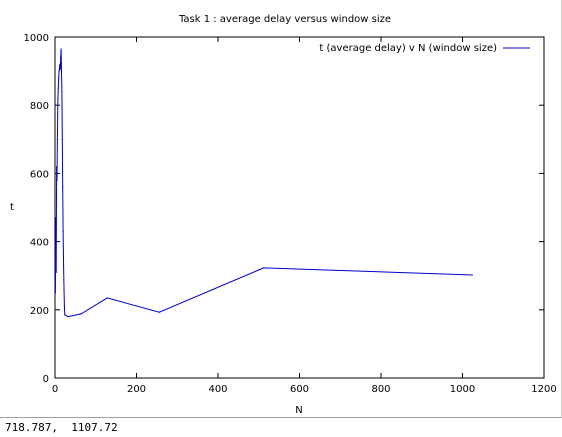 The image size is (562, 437). I want to click on x-tick-label: 600, so click(299, 389).